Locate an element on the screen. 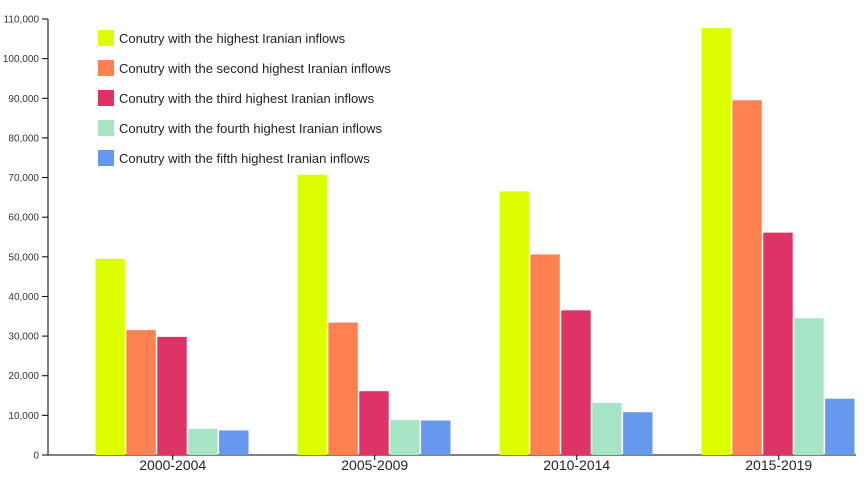 The height and width of the screenshot is (485, 867). y-tick-label: 80,000 is located at coordinates (23, 138).